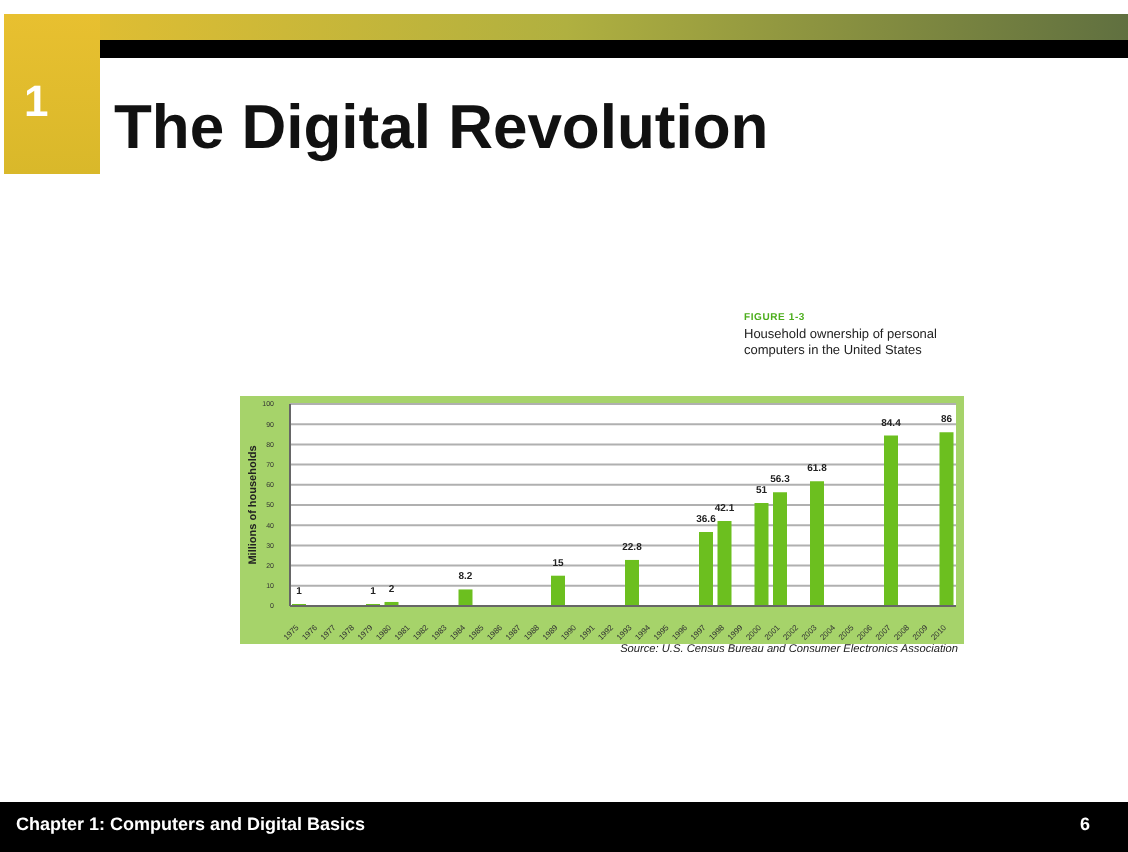 The height and width of the screenshot is (852, 1128). I want to click on text: 6, so click(1085, 824).